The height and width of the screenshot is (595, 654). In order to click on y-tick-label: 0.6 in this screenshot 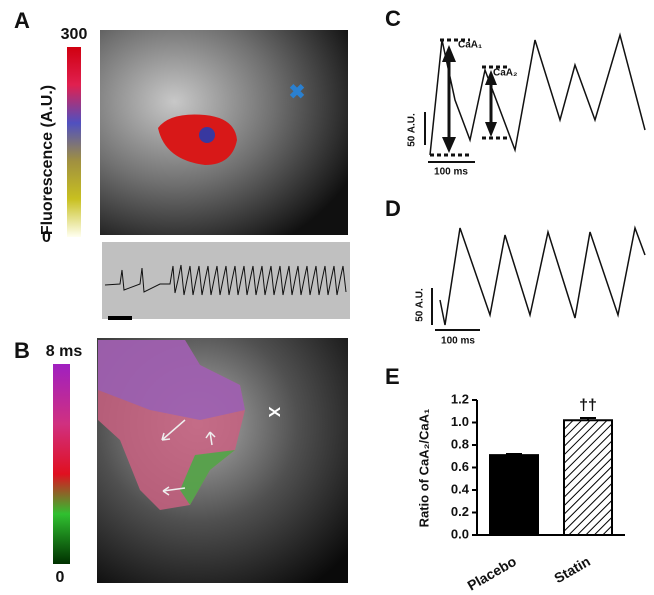, I will do `click(460, 466)`.